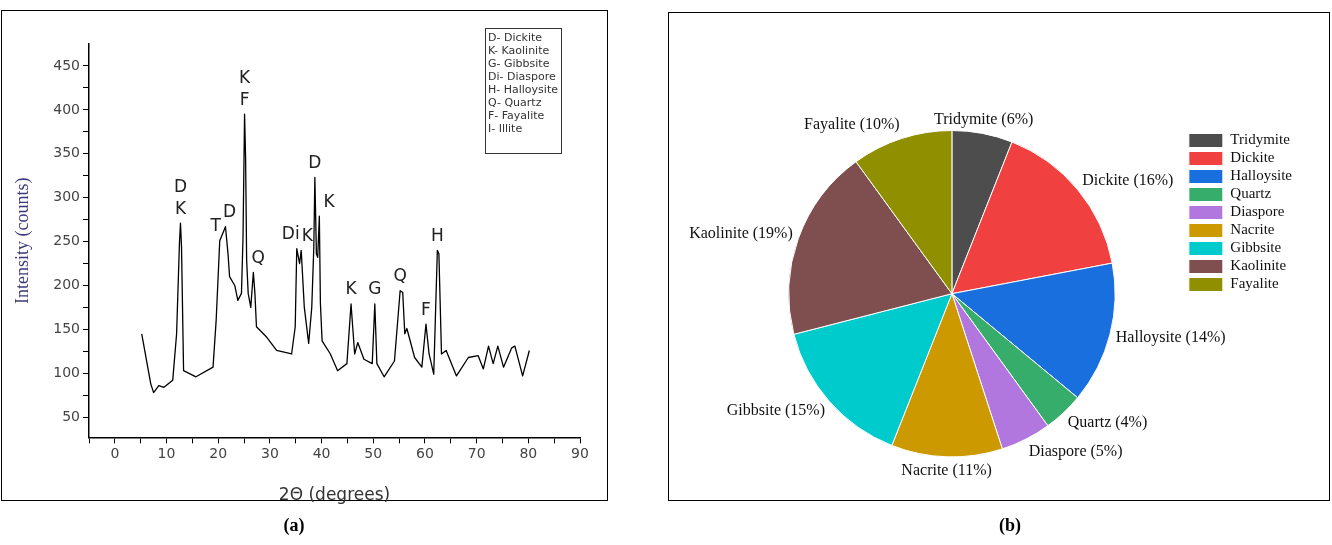 This screenshot has width=1332, height=545. I want to click on x-tick-label: 60, so click(425, 453).